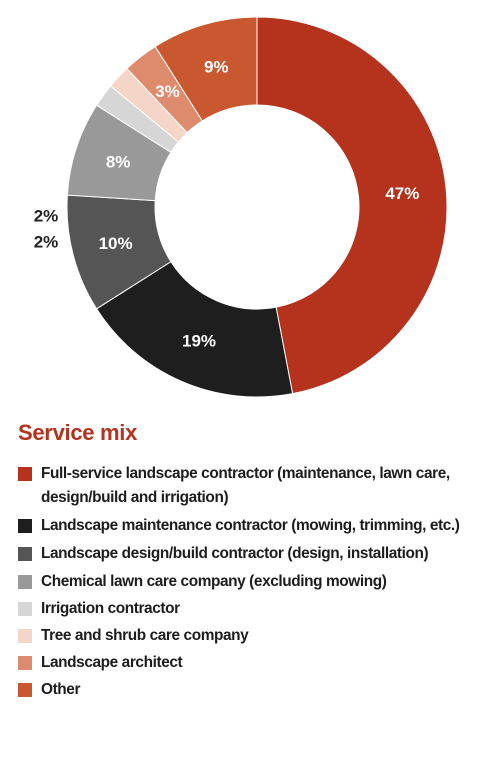 Image resolution: width=497 pixels, height=766 pixels. What do you see at coordinates (253, 690) in the screenshot?
I see `legend-item-other: Other` at bounding box center [253, 690].